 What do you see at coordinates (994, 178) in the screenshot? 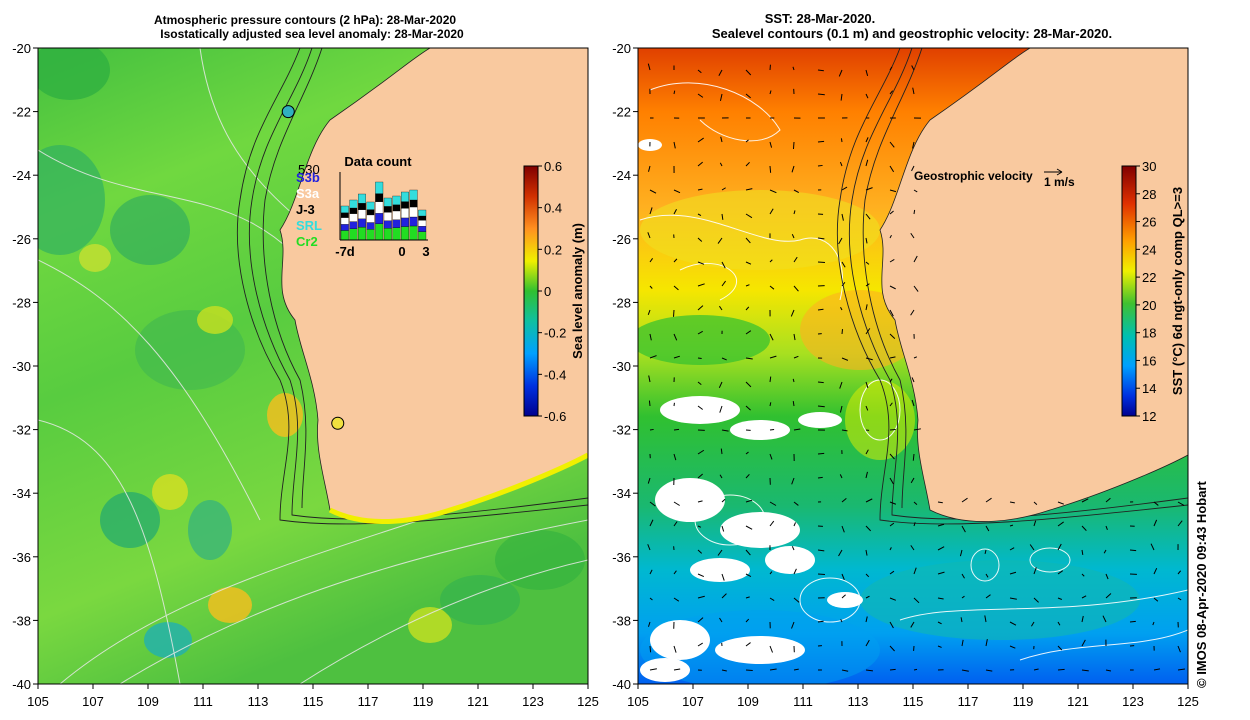
I see `velocity-legend: Geostrophic velocity 1 m/s` at bounding box center [994, 178].